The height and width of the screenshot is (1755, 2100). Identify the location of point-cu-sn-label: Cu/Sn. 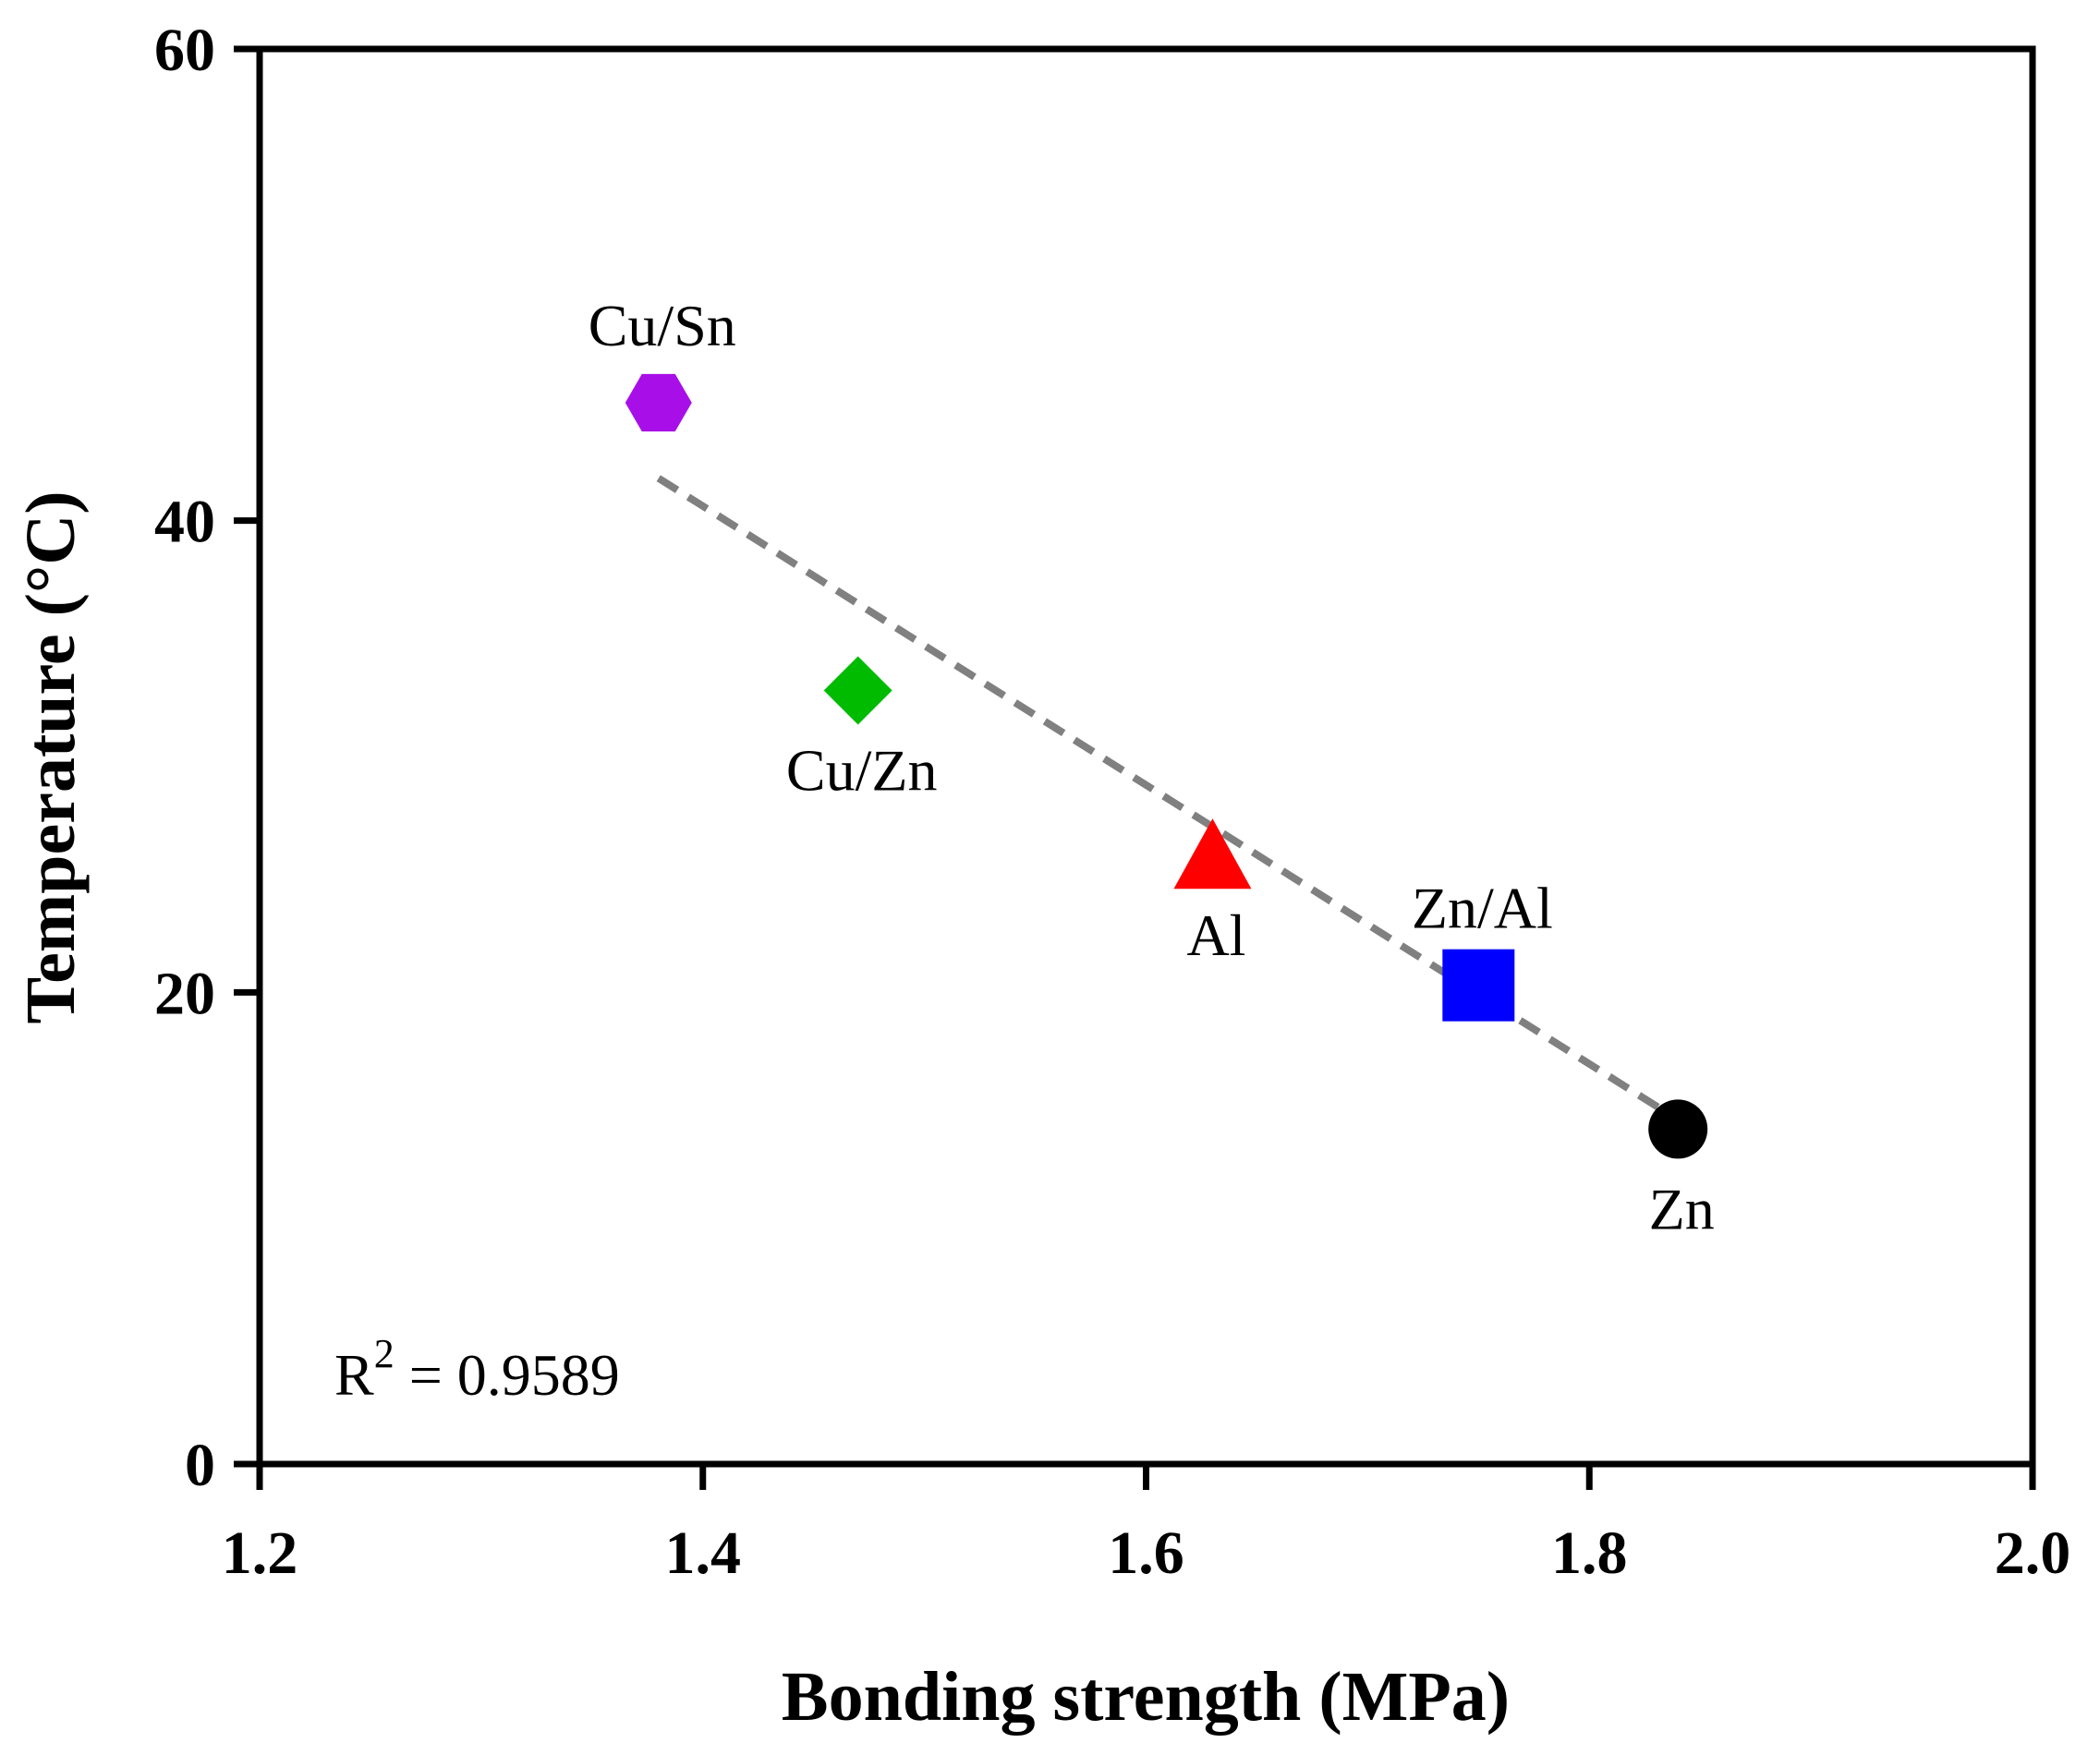
(662, 325).